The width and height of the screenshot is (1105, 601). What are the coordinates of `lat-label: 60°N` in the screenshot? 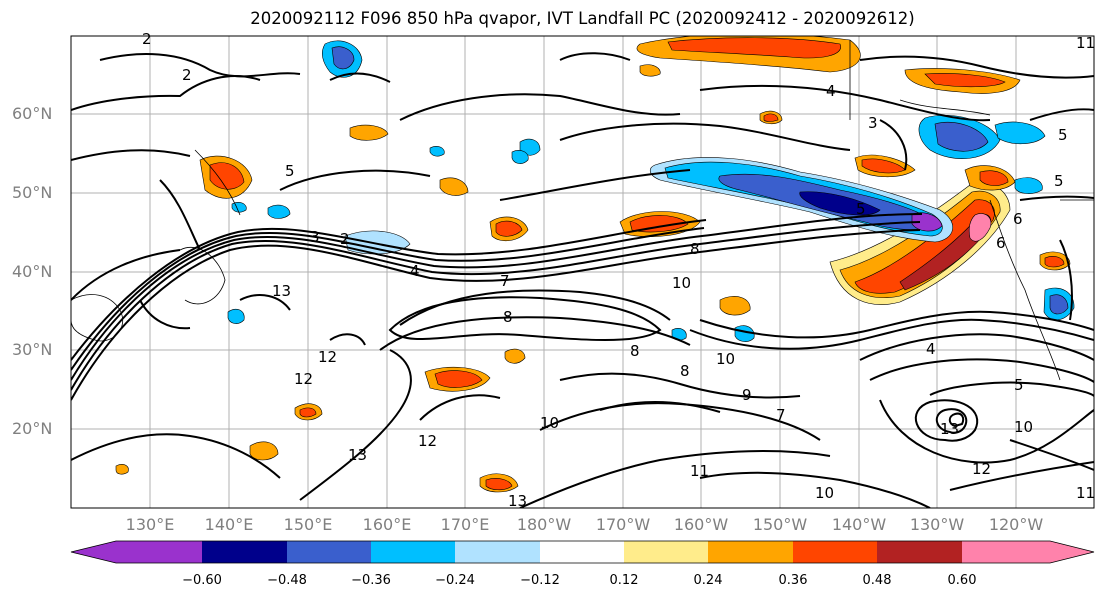 It's located at (32, 113).